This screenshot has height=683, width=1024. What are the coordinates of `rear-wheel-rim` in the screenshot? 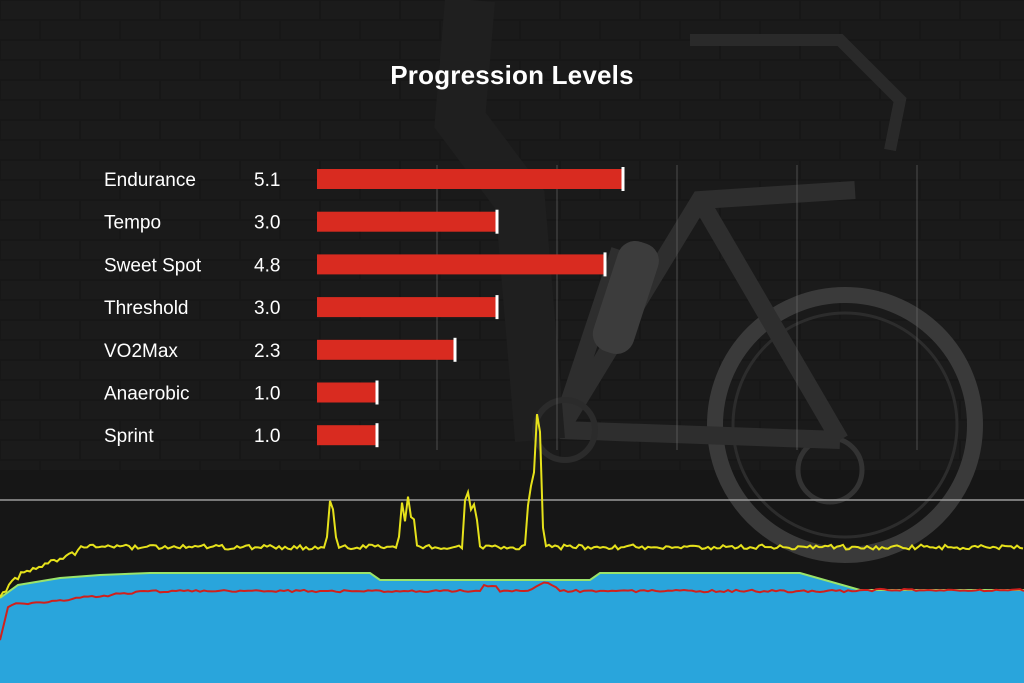 It's located at (845, 425).